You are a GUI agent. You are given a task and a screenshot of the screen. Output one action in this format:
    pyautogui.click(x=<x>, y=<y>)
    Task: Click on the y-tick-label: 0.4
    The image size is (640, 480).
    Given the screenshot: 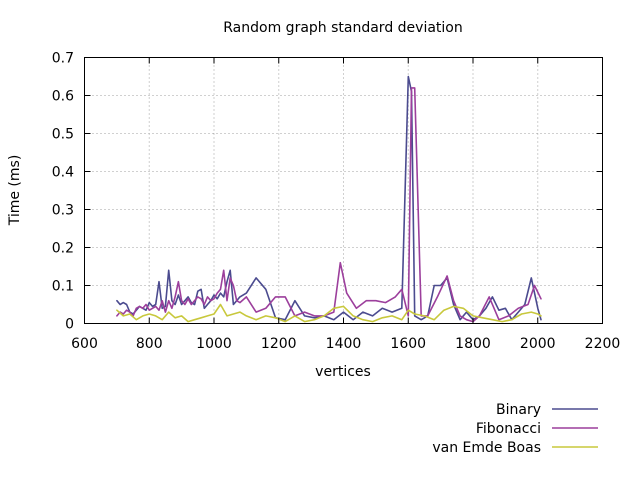 What is the action you would take?
    pyautogui.click(x=63, y=173)
    